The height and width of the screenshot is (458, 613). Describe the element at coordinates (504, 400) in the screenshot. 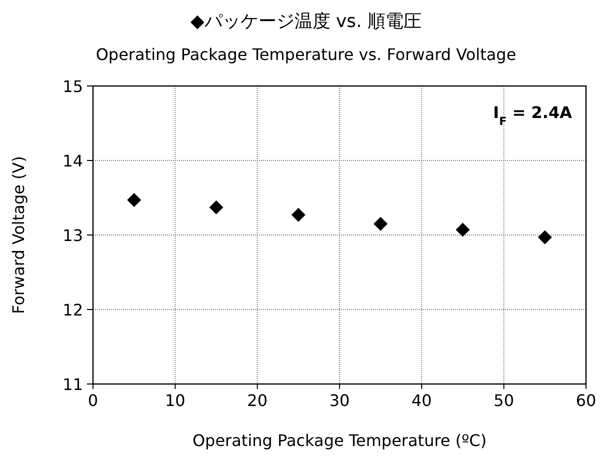

I see `x-tick-label: 50` at that location.